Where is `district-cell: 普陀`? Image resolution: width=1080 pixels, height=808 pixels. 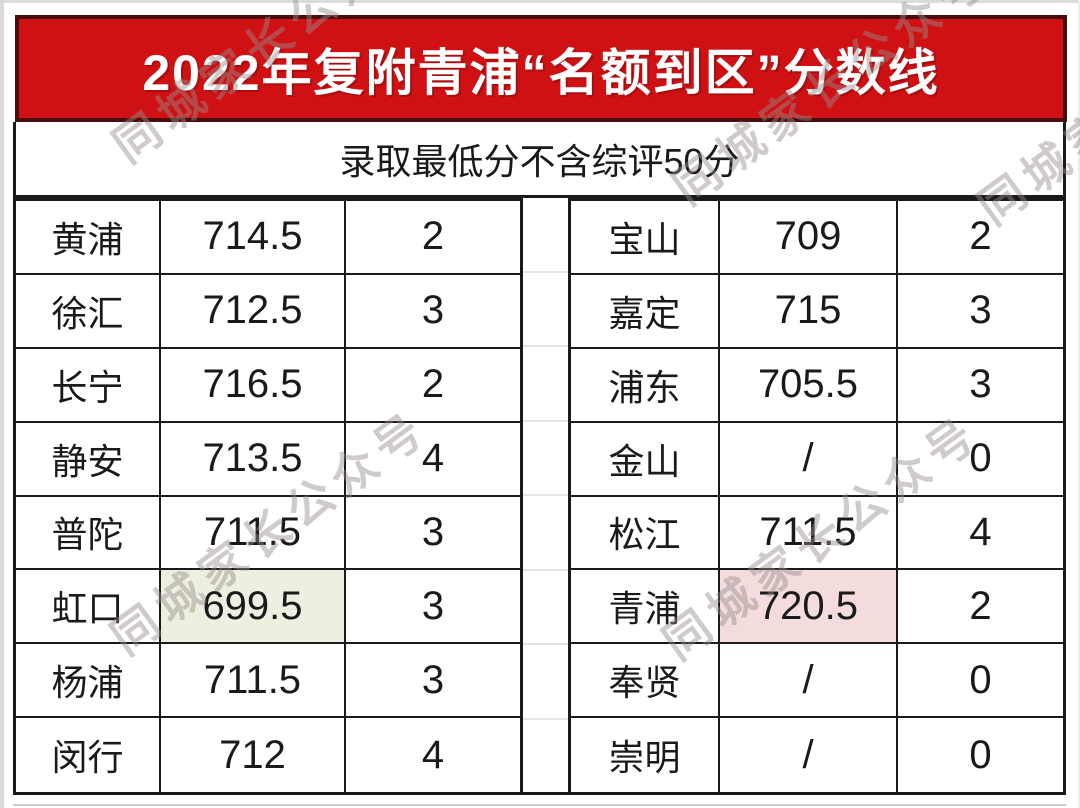 district-cell: 普陀 is located at coordinates (88, 532).